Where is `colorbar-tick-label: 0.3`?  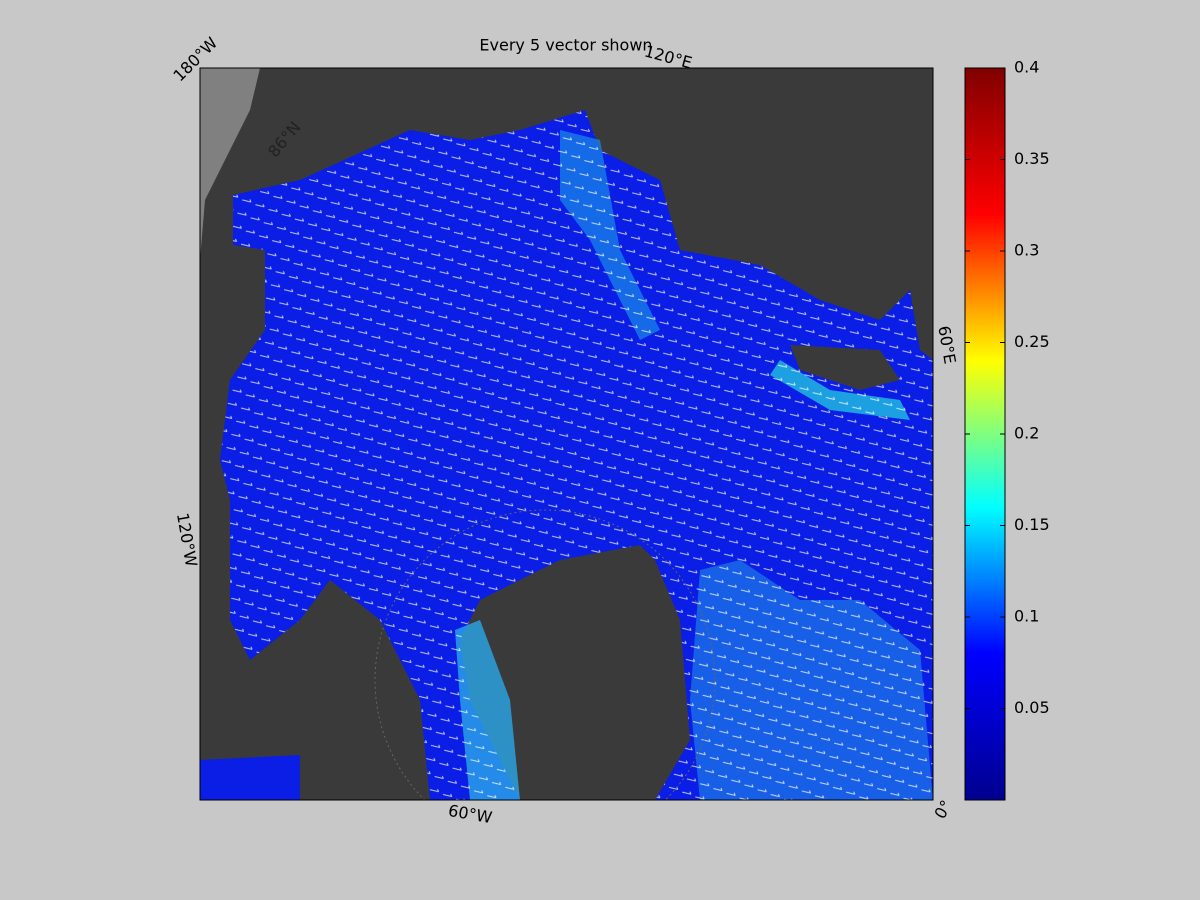
colorbar-tick-label: 0.3 is located at coordinates (1026, 250).